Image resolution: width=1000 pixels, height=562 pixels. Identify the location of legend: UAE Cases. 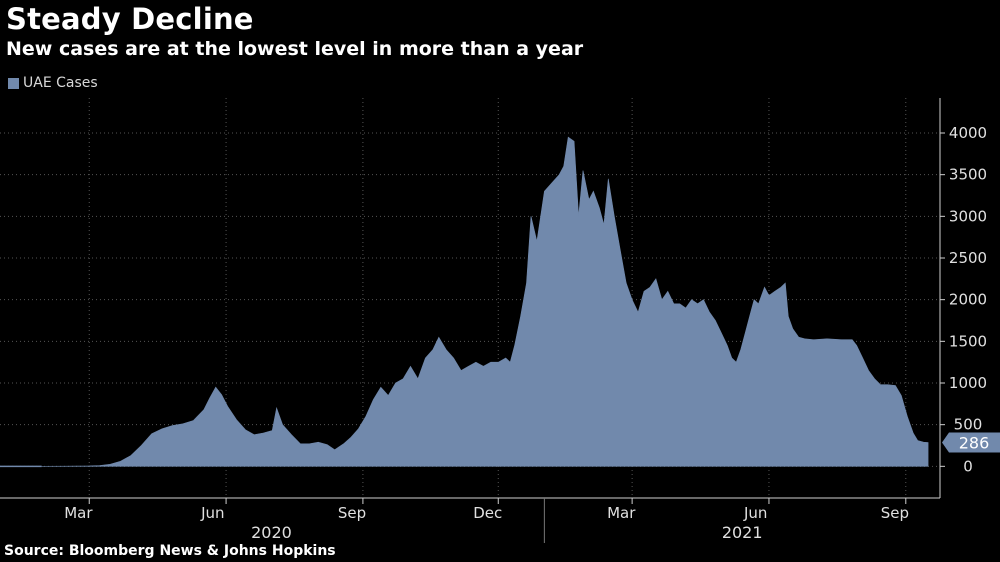
(53, 83).